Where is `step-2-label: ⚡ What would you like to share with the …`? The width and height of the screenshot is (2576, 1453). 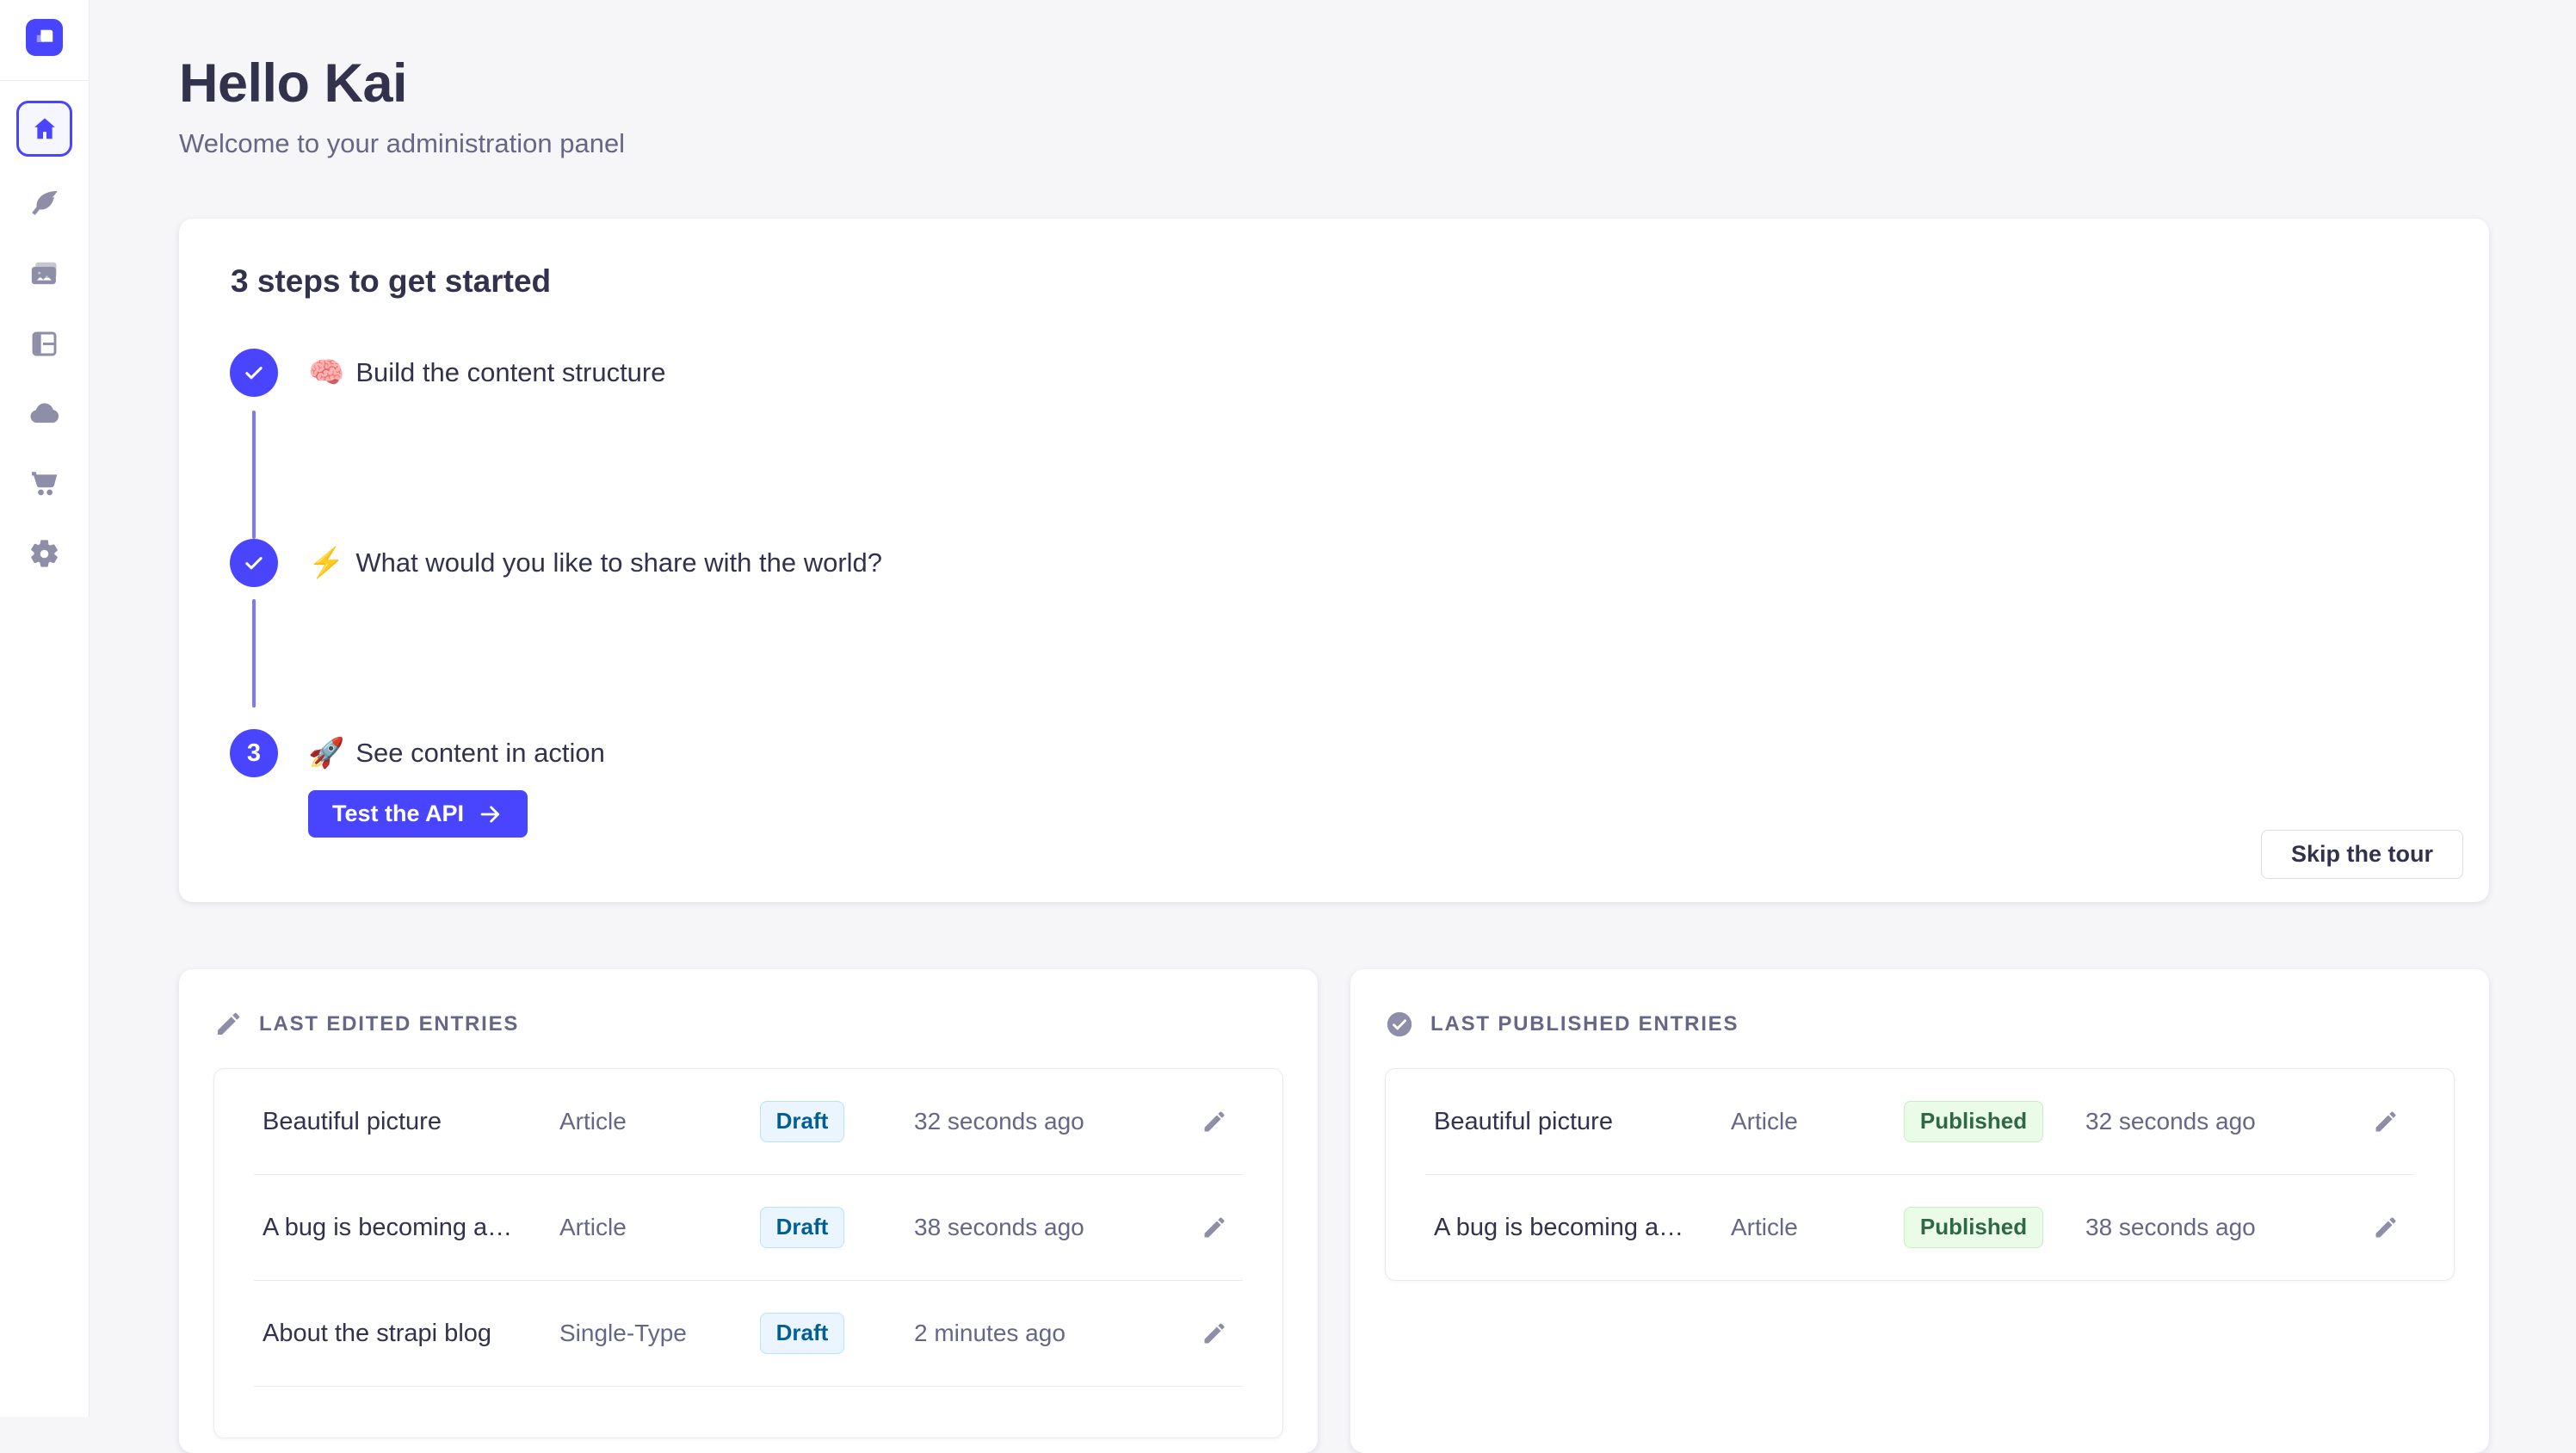
step-2-label: ⚡ What would you like to share with the … is located at coordinates (595, 563).